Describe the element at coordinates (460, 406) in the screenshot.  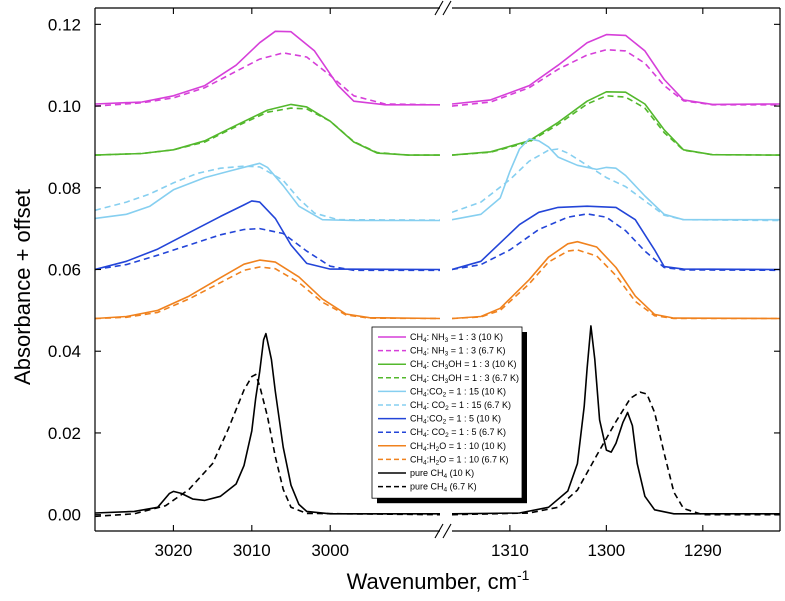
I see `legend-label-co2_15_6_7k: CH4: CO2 = 1 : 15 (6.7 K)` at that location.